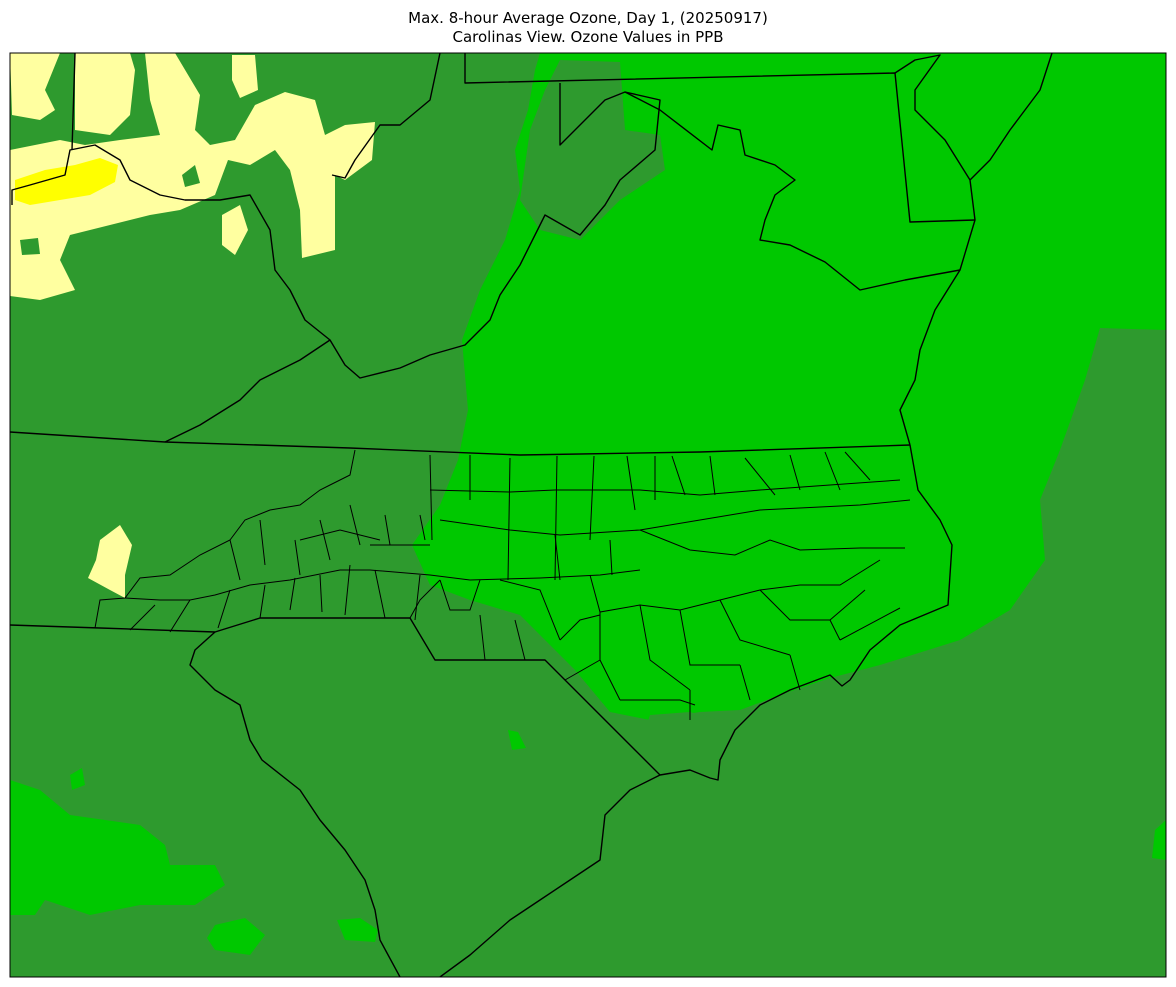 The width and height of the screenshot is (1176, 987). I want to click on wv-ky-state-border, so click(171, 242).